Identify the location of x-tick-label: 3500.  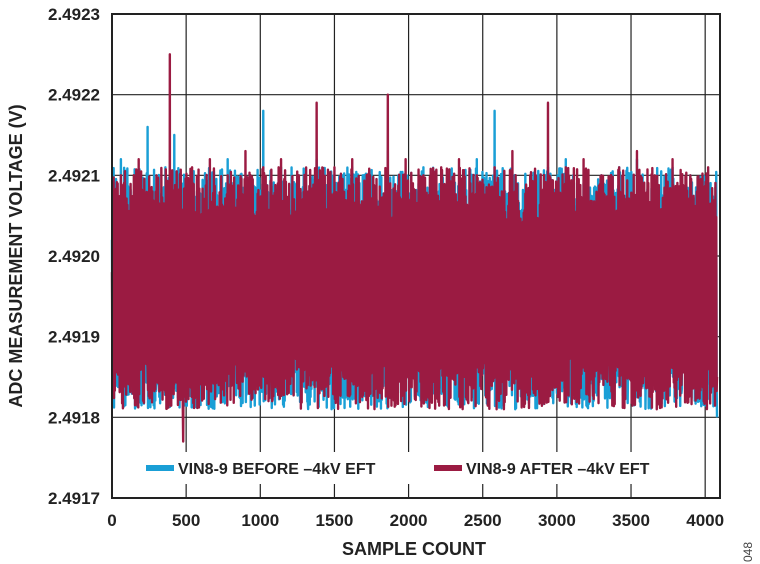
(631, 520).